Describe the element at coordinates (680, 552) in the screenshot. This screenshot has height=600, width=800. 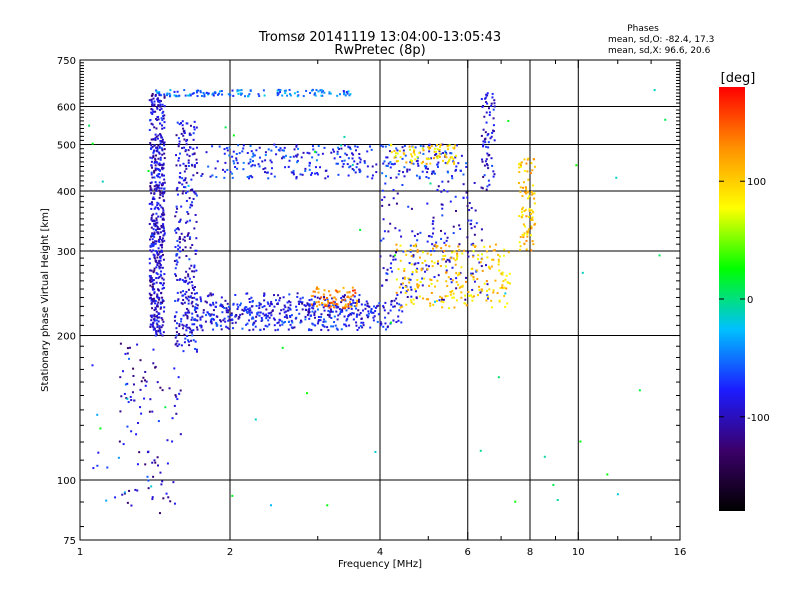
I see `x-tick-label: 16` at that location.